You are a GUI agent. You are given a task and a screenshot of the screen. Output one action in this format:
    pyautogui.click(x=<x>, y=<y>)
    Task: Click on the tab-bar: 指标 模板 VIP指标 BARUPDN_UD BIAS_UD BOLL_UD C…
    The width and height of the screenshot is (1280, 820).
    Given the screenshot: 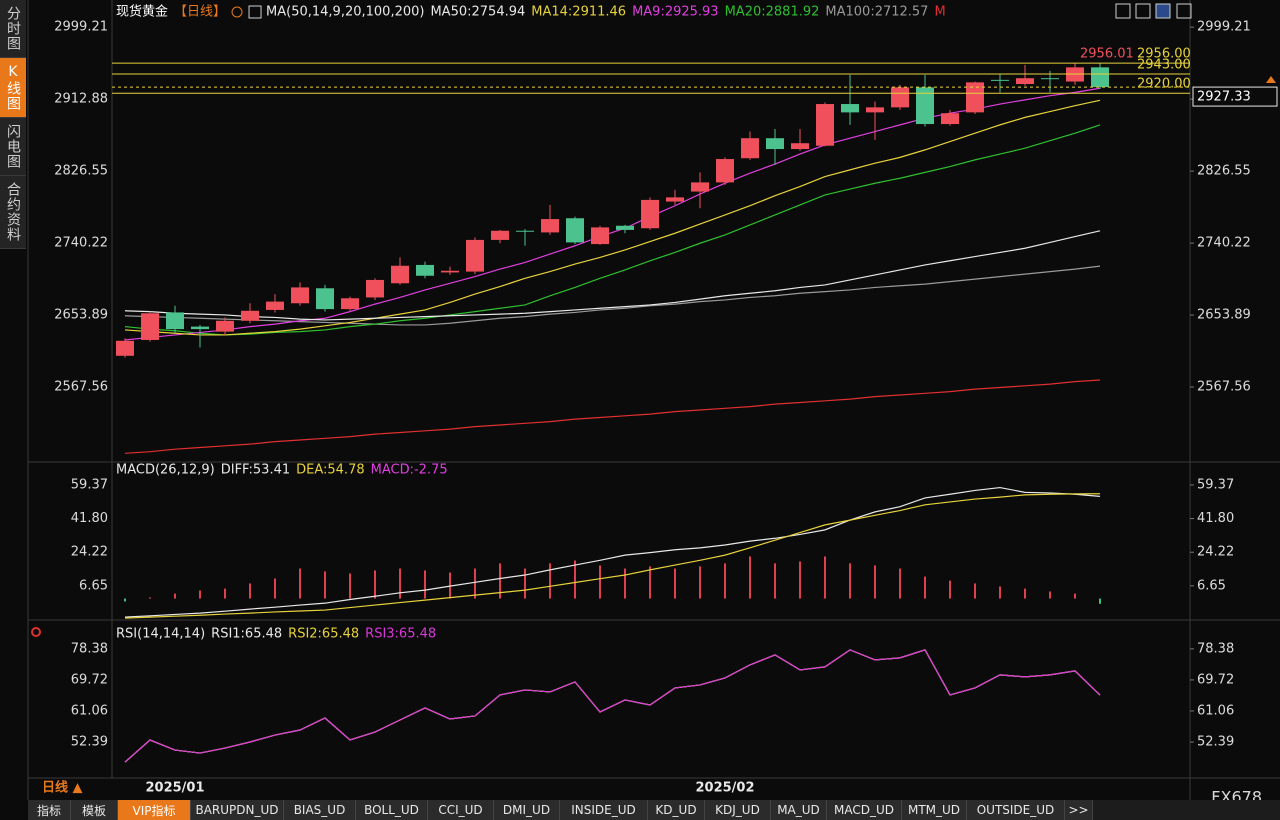 What is the action you would take?
    pyautogui.click(x=654, y=810)
    